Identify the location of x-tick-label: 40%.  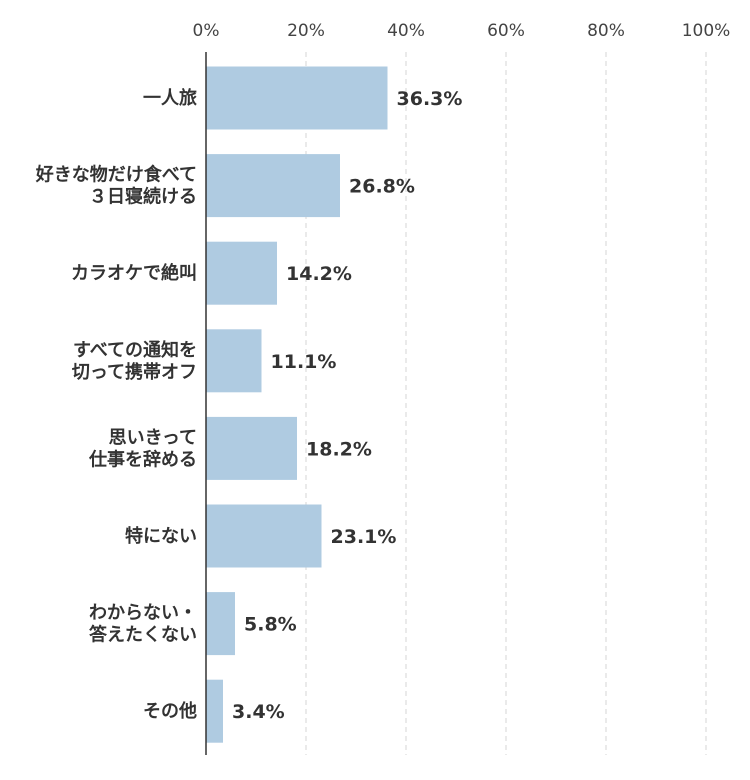
(406, 31).